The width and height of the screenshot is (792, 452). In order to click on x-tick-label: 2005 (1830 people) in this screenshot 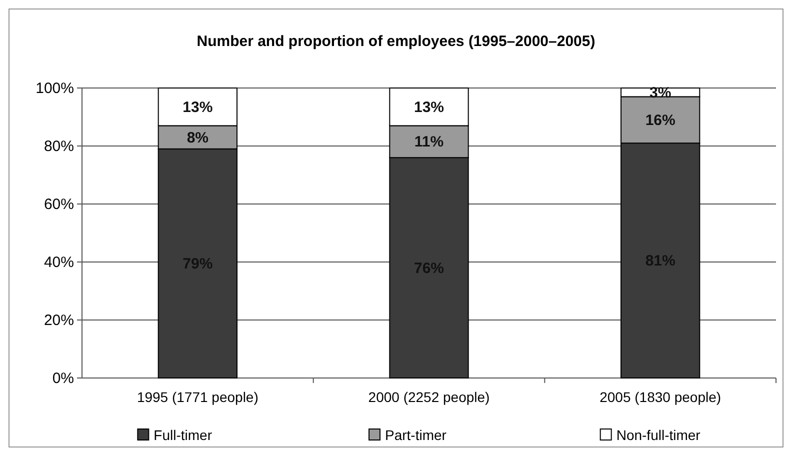, I will do `click(661, 397)`.